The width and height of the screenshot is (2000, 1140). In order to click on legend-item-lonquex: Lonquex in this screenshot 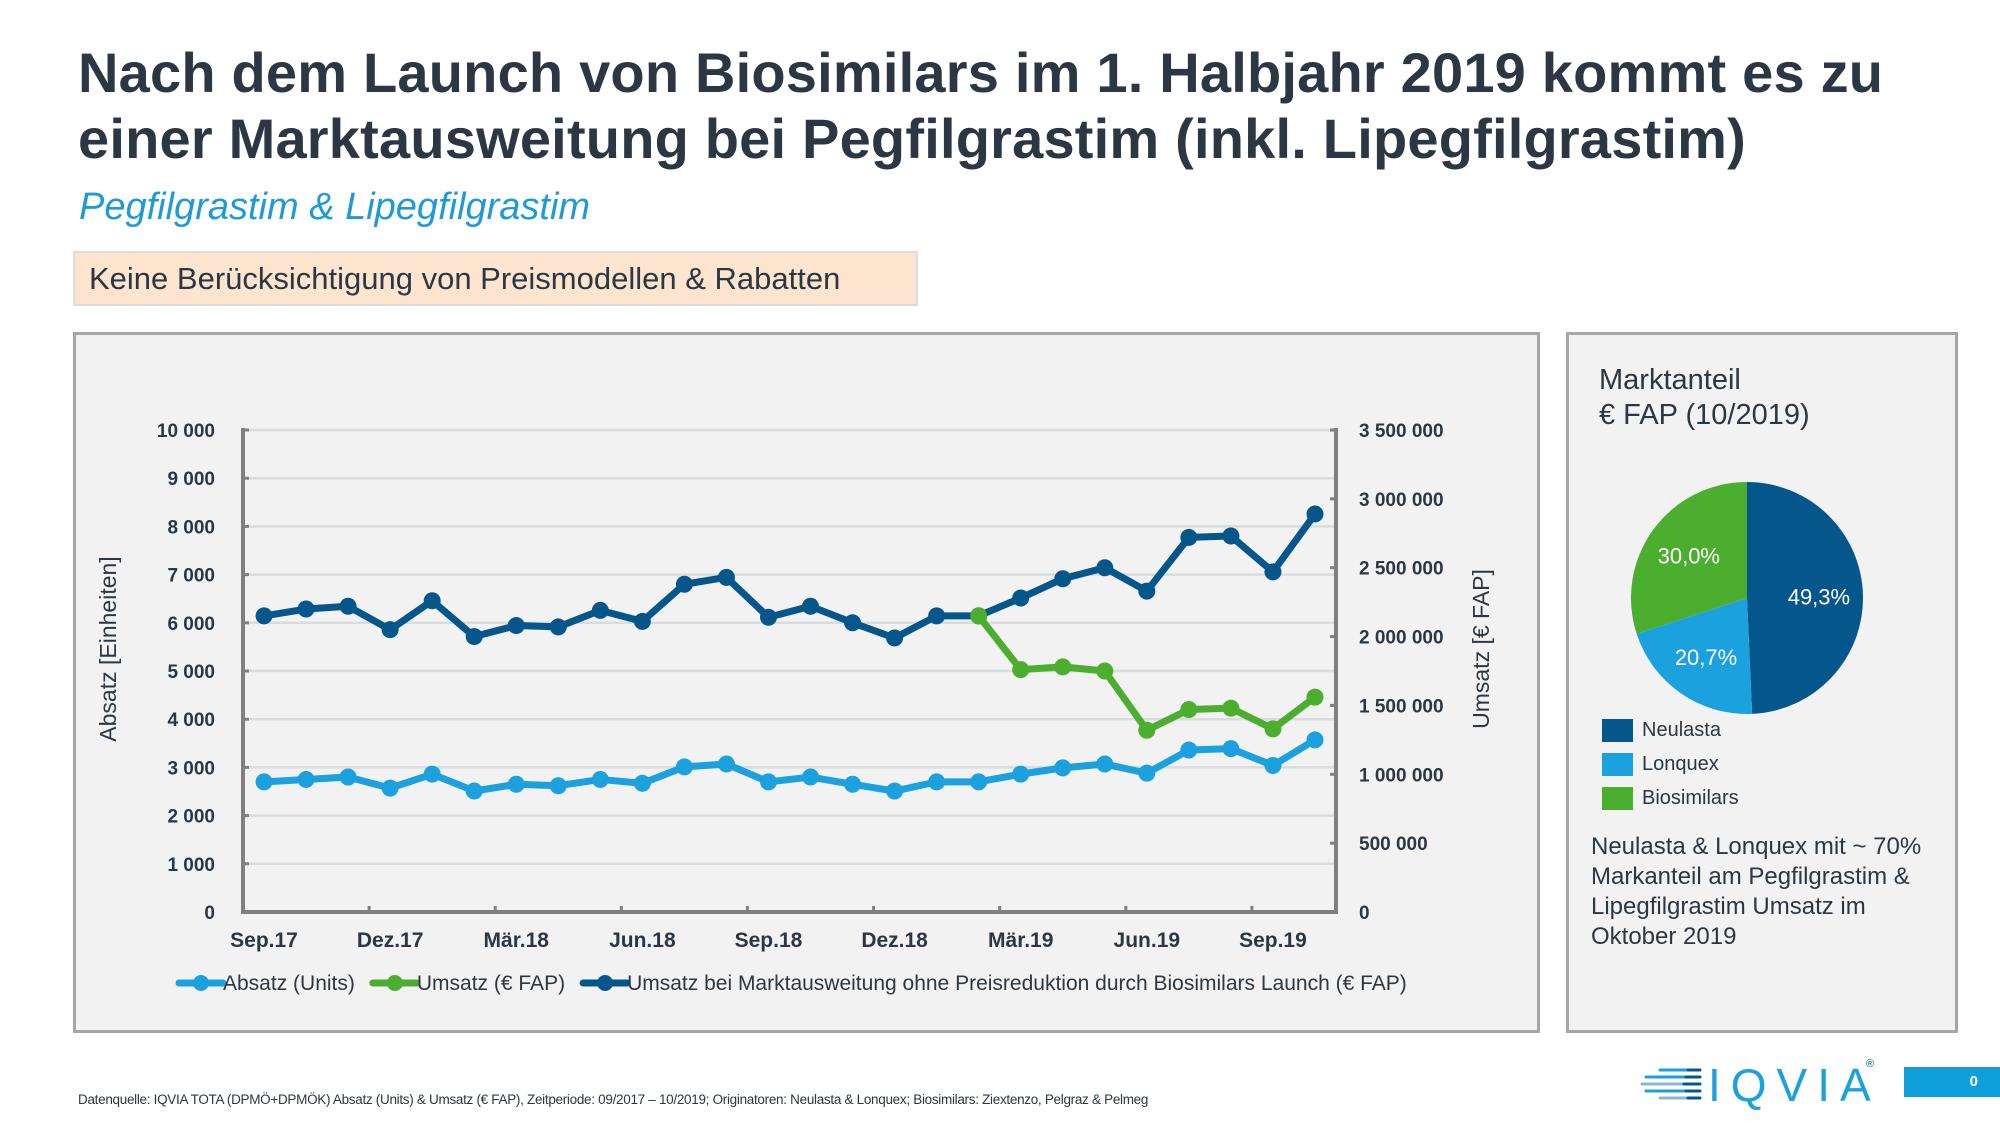, I will do `click(1670, 764)`.